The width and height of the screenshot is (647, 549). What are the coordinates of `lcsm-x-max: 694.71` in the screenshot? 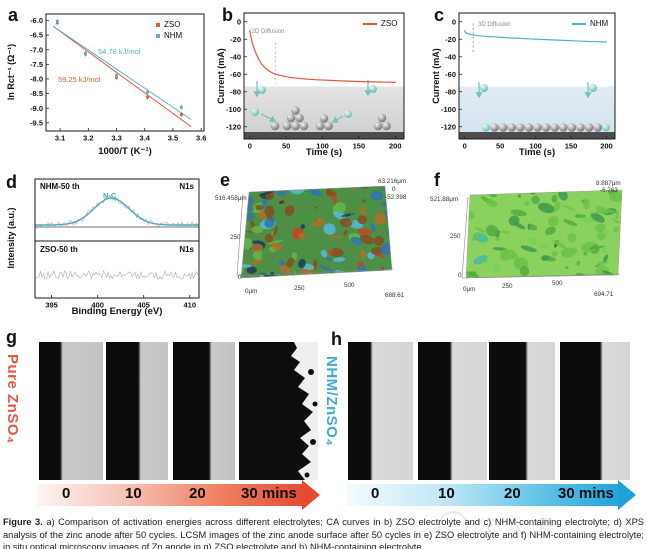 It's located at (604, 294).